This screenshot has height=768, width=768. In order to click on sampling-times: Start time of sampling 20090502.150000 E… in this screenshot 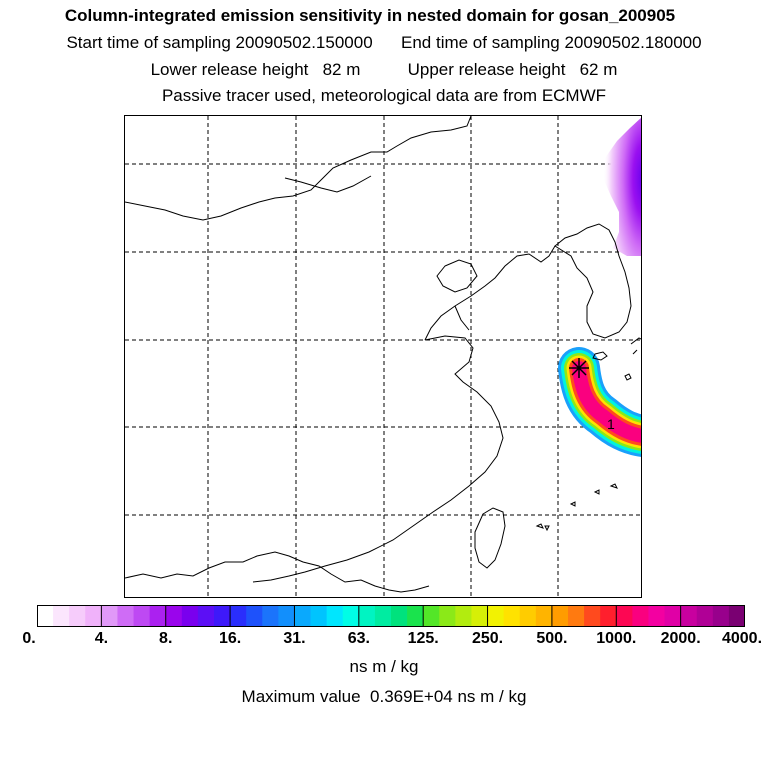, I will do `click(384, 43)`.